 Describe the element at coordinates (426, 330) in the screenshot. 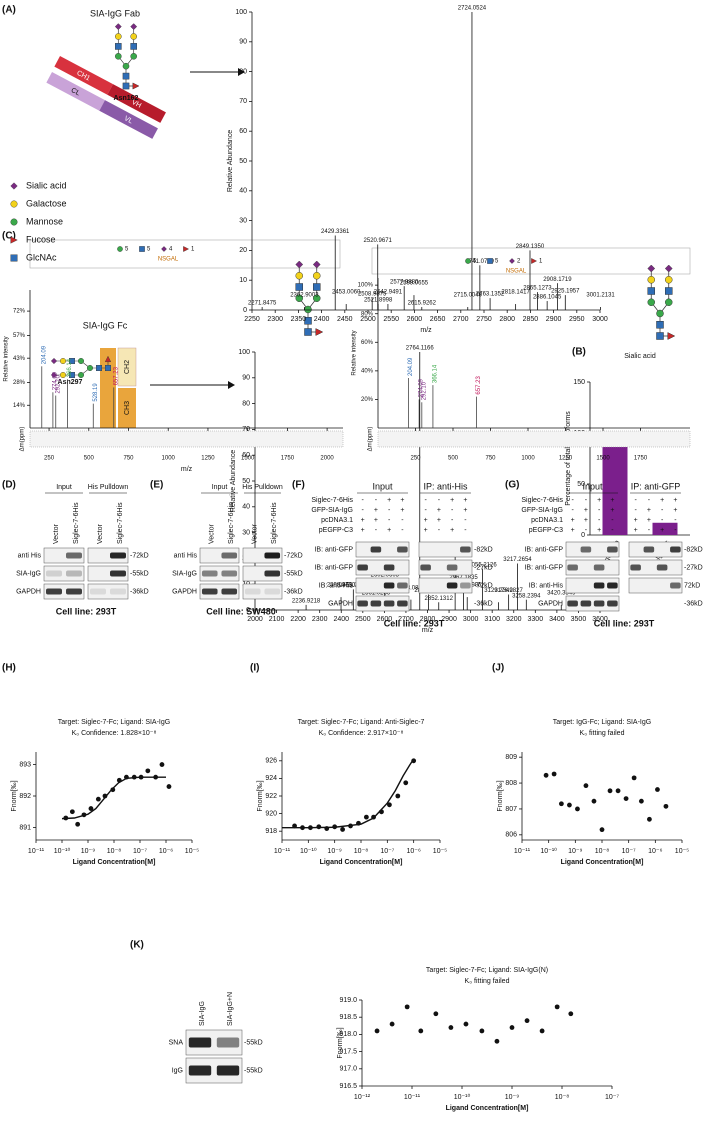

I see `x-axis-label: m/z` at that location.